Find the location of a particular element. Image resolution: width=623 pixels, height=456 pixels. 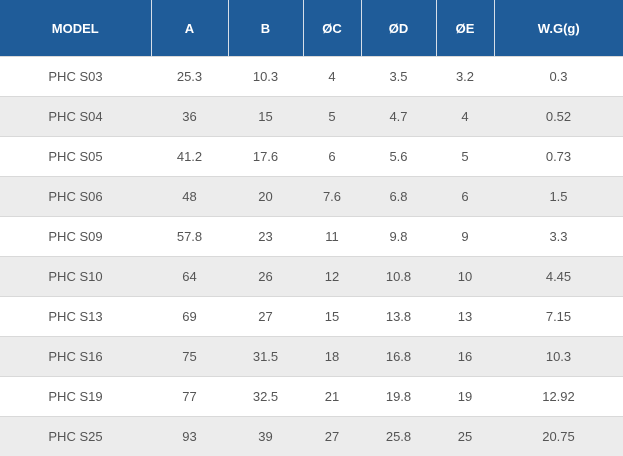

cell-b: 23 is located at coordinates (265, 237).